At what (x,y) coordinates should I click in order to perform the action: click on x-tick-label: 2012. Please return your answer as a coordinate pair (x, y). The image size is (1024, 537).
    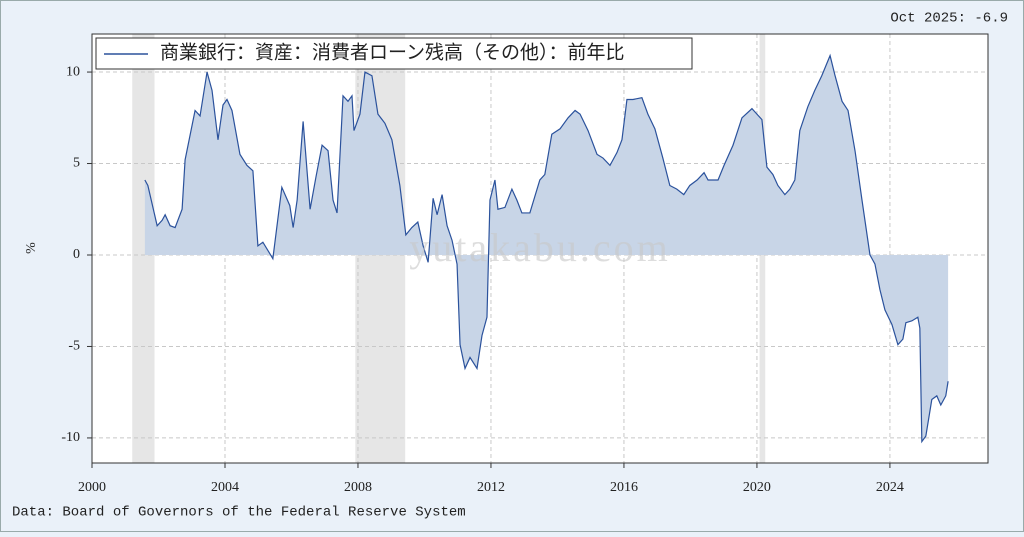
    Looking at the image, I should click on (491, 487).